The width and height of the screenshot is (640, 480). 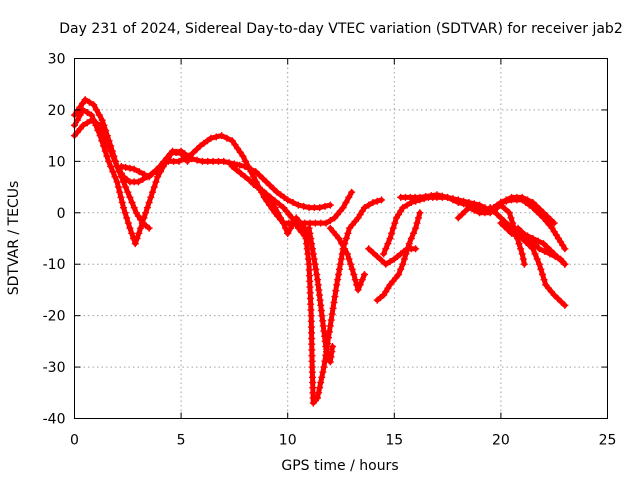 What do you see at coordinates (61, 214) in the screenshot?
I see `y-tick-label: 0` at bounding box center [61, 214].